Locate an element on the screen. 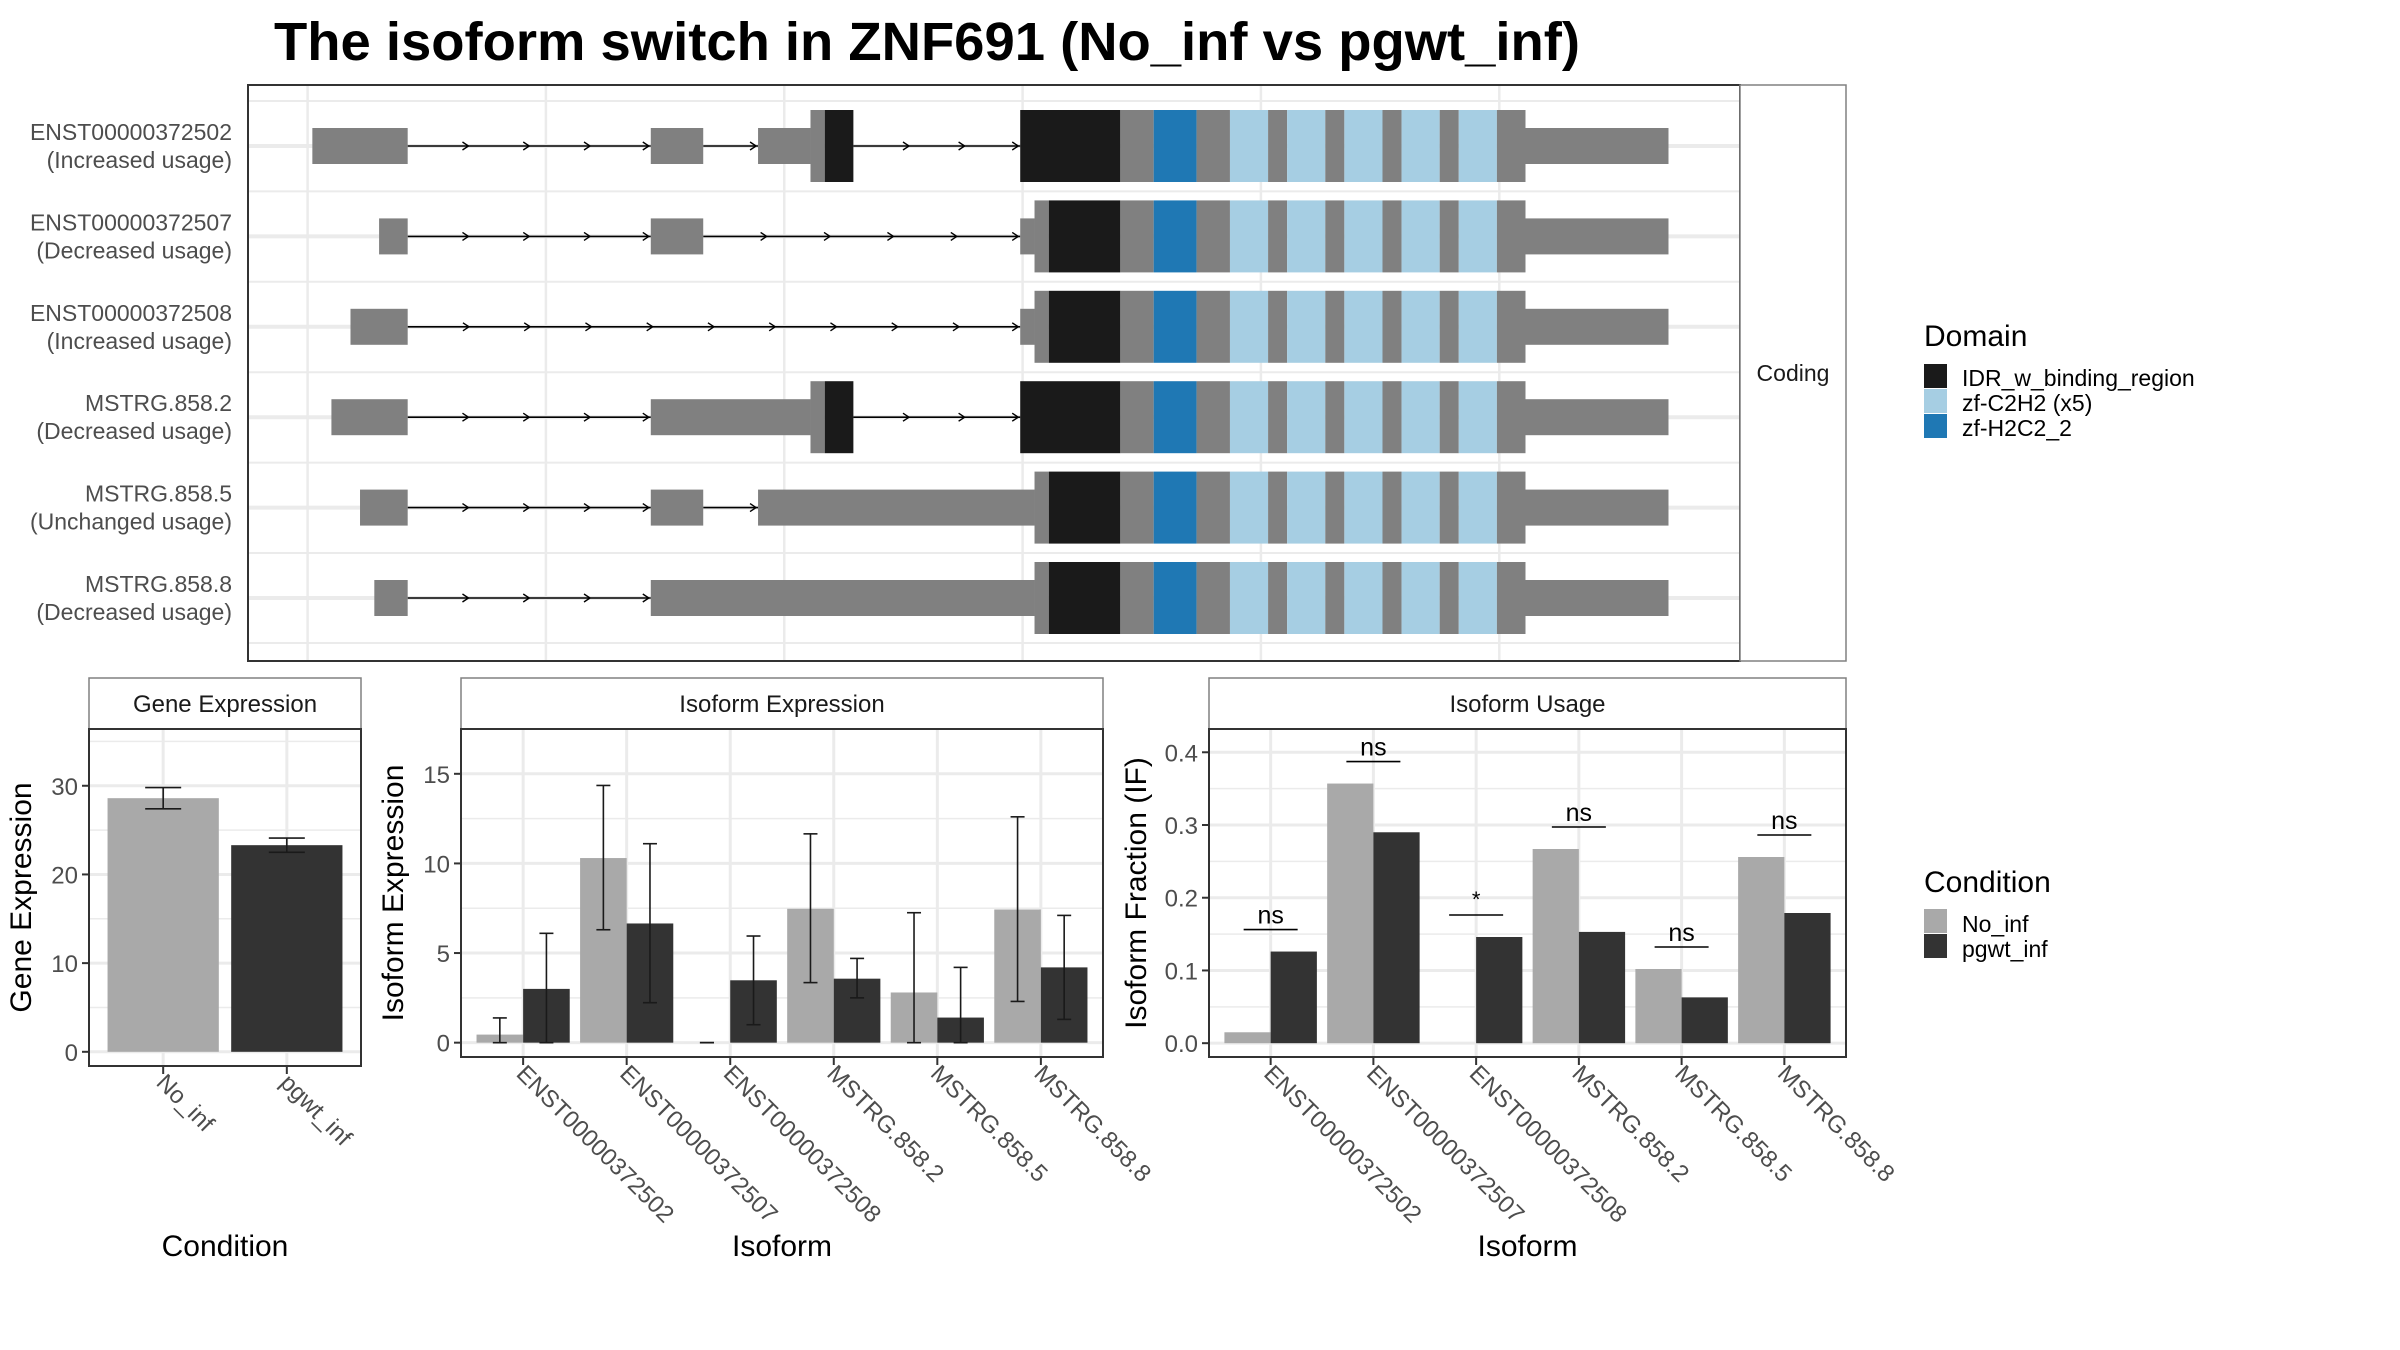 This screenshot has height=1350, width=2400. transcript-id-label: ENST00000372508 is located at coordinates (131, 313).